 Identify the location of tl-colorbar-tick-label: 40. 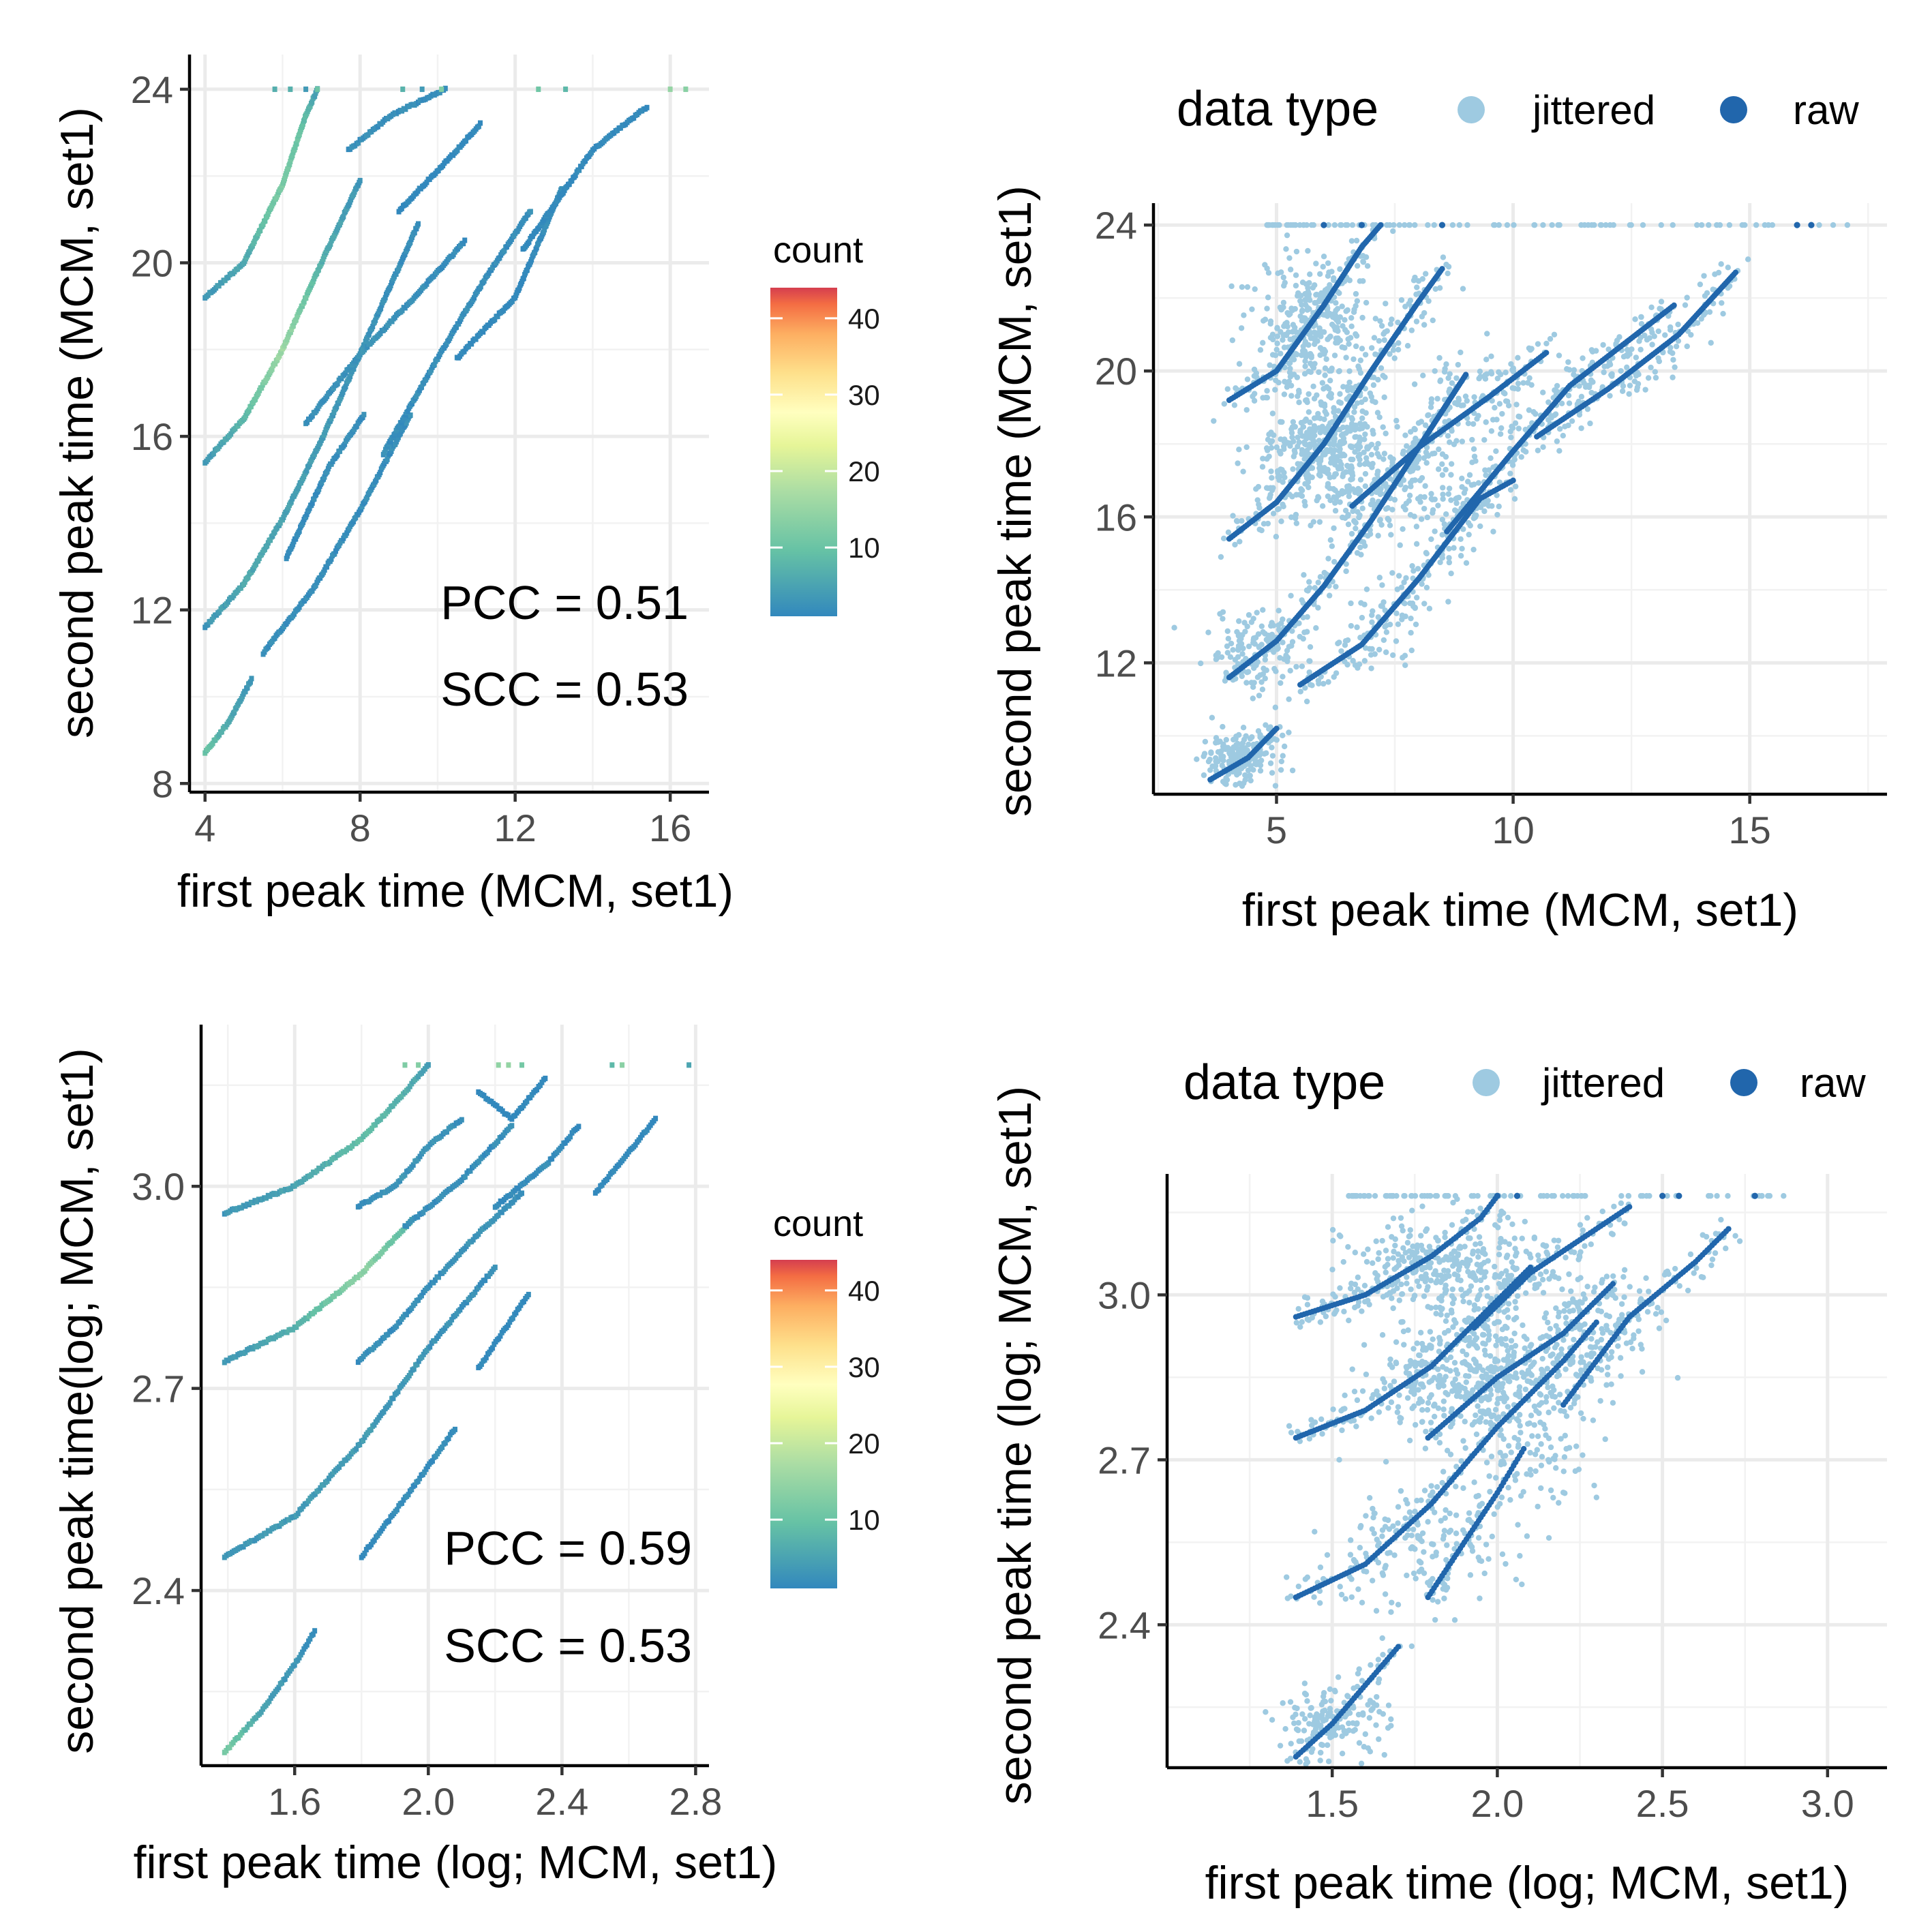
(864, 319).